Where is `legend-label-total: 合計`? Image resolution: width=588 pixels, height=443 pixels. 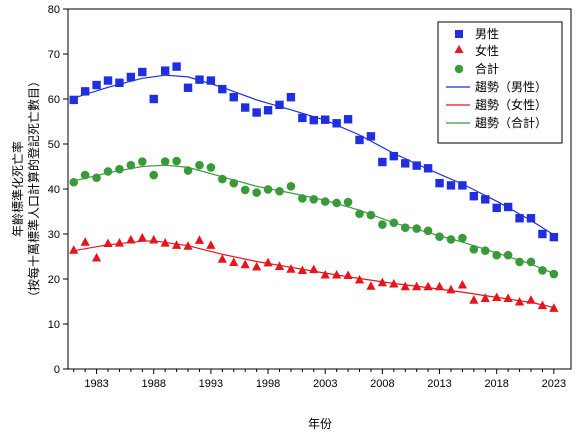 legend-label-total: 合計 is located at coordinates (487, 68).